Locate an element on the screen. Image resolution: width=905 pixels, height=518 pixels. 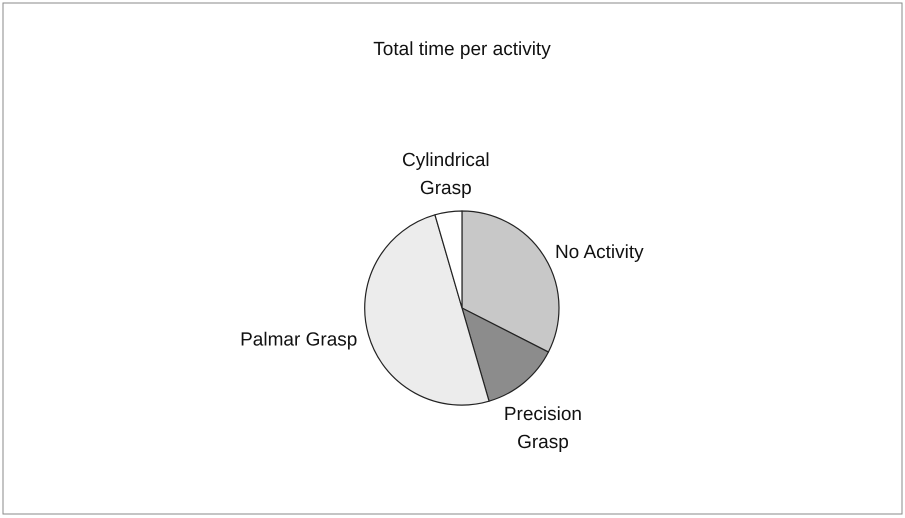
slice-label: No Activity is located at coordinates (599, 253).